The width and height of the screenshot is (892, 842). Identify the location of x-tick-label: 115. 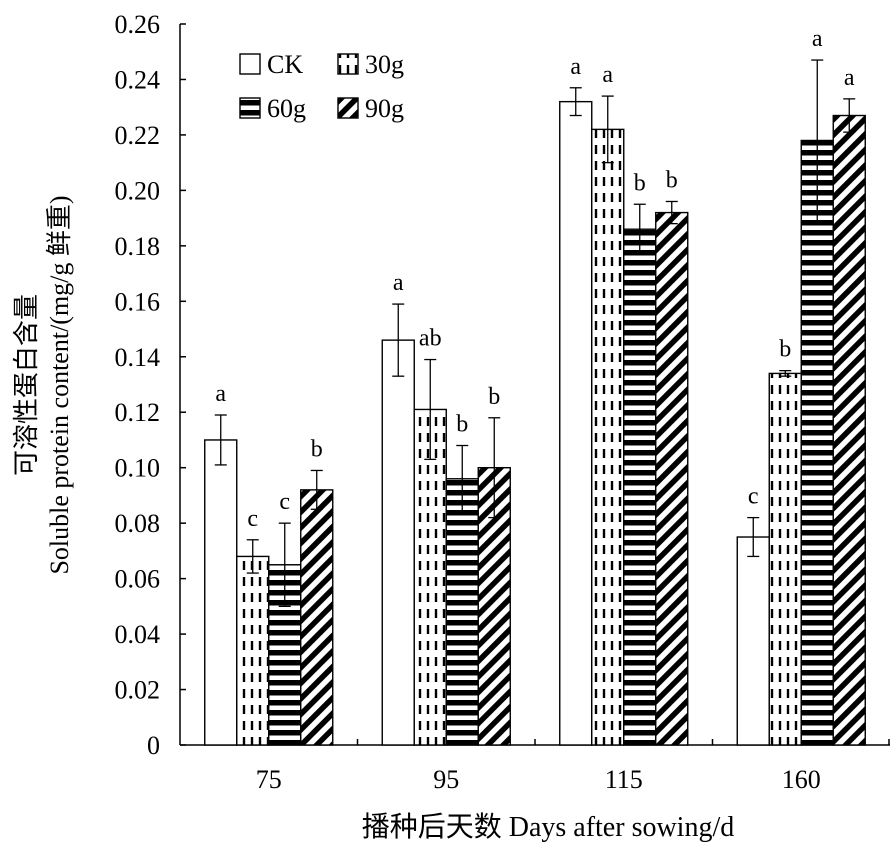
(624, 779).